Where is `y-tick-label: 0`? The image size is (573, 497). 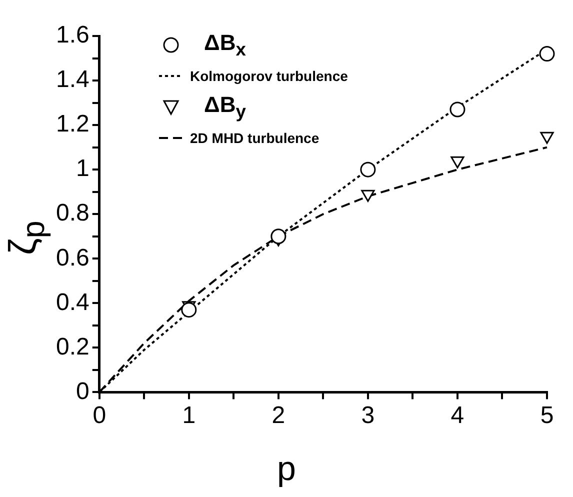 y-tick-label: 0 is located at coordinates (83, 391).